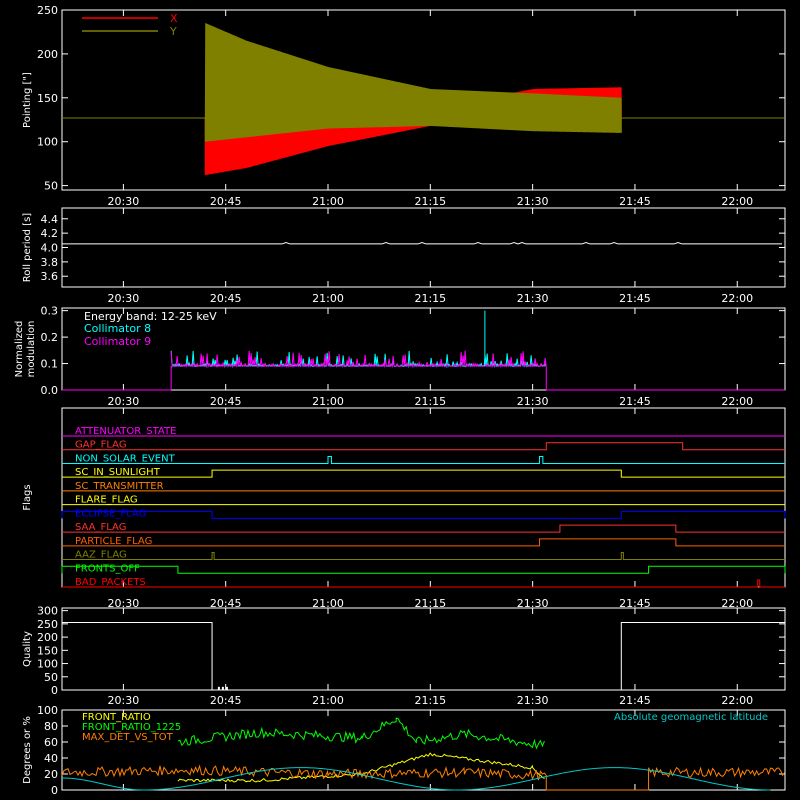 The width and height of the screenshot is (800, 800). I want to click on flag-line-gap_flag, so click(423, 446).